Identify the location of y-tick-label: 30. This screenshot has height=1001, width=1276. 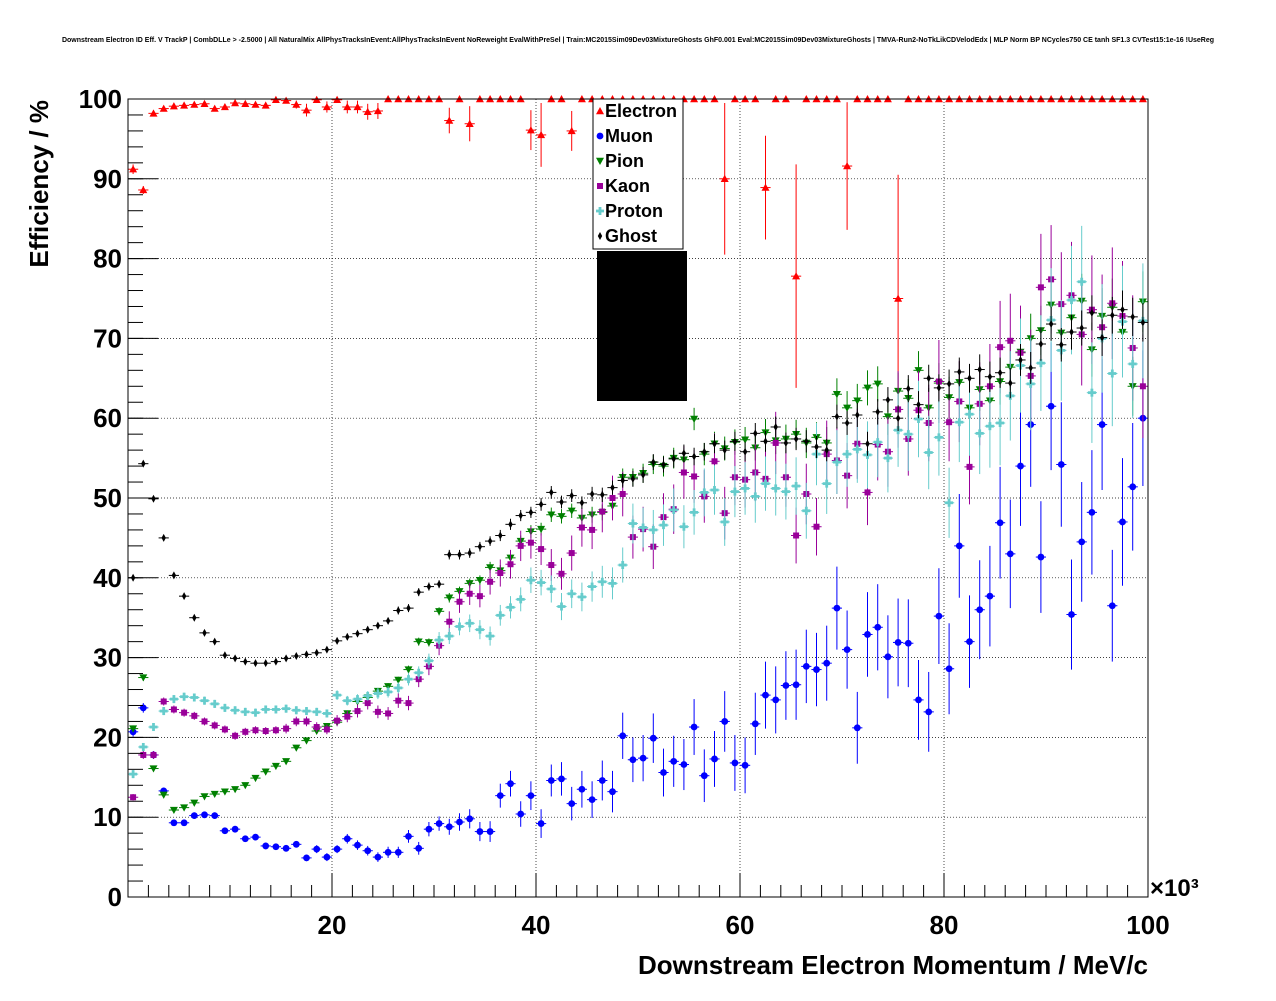
(107, 658).